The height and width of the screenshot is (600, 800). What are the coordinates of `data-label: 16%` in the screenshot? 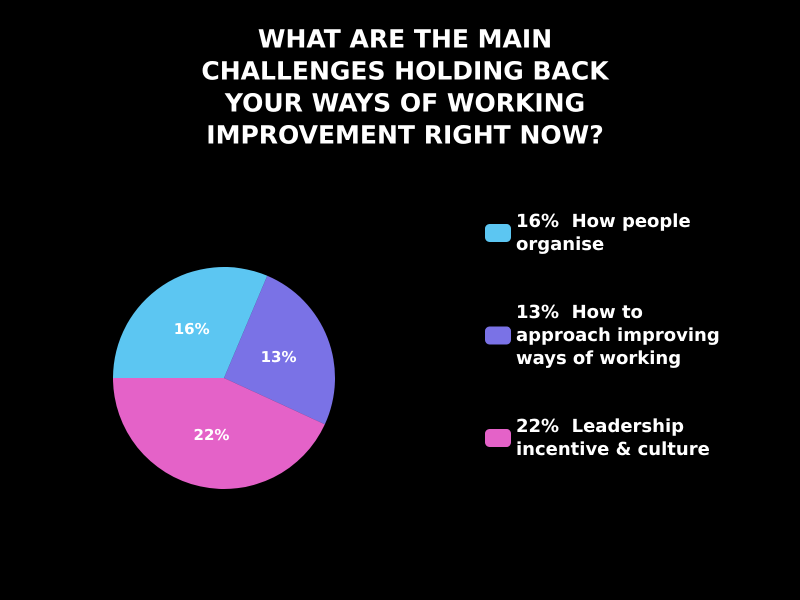 It's located at (192, 329).